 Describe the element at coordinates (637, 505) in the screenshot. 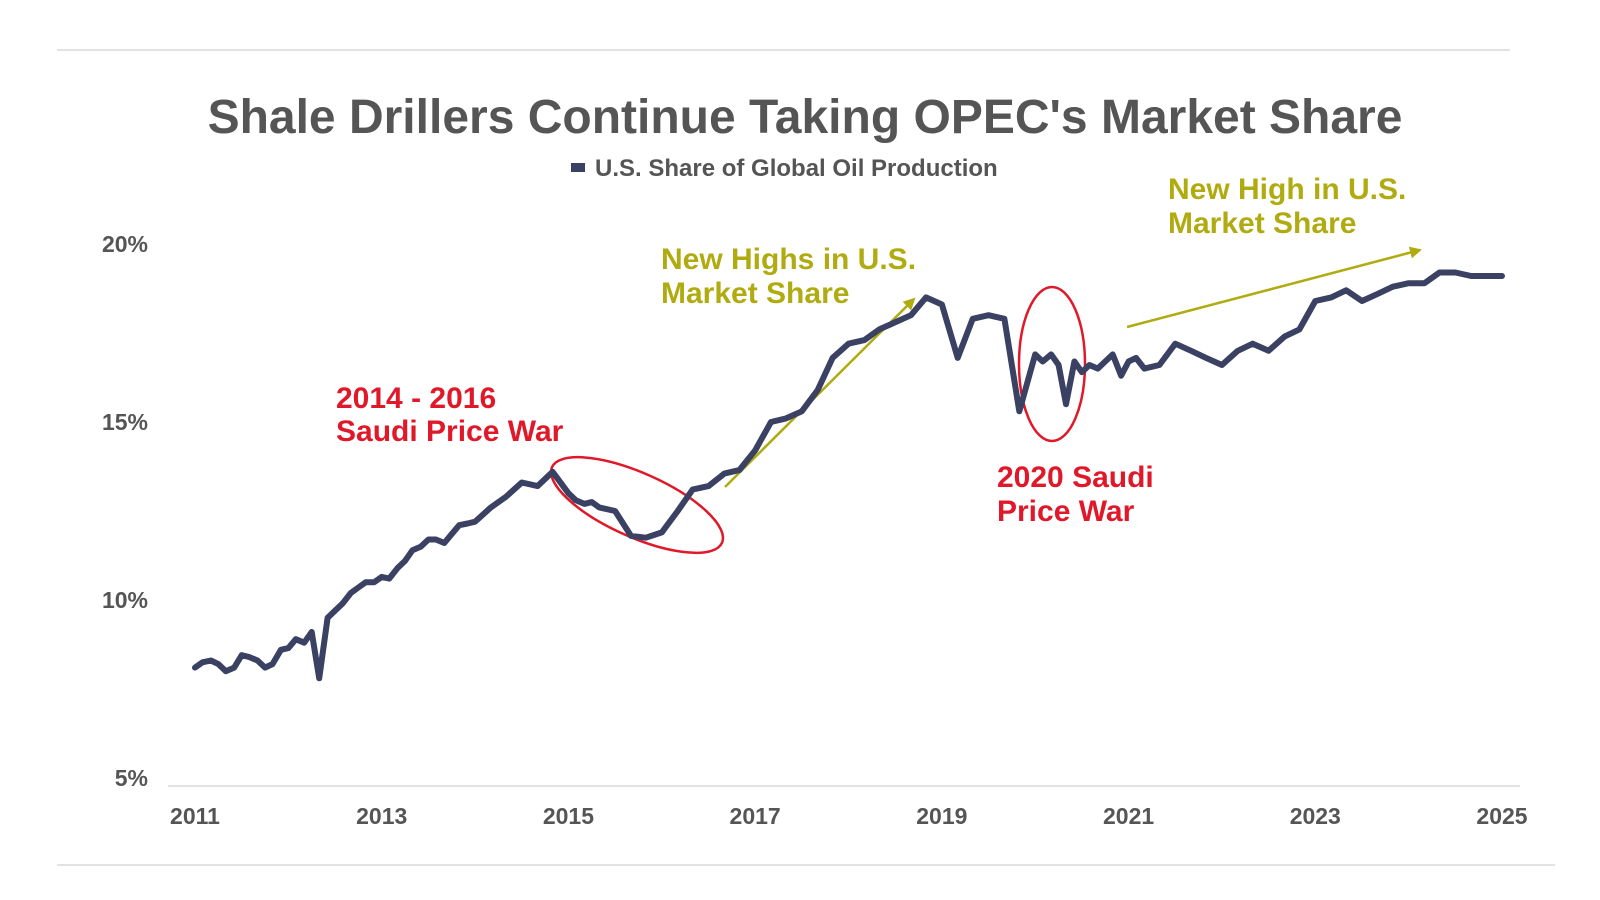

I see `price-war-2014-ellipse` at that location.